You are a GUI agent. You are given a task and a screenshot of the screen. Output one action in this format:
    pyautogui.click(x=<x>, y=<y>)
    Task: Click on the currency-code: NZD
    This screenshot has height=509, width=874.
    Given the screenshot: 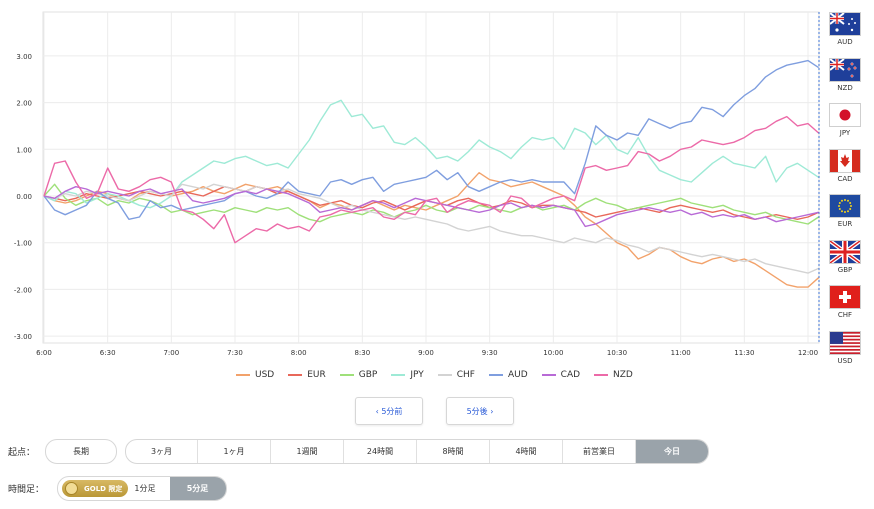 What is the action you would take?
    pyautogui.click(x=845, y=87)
    